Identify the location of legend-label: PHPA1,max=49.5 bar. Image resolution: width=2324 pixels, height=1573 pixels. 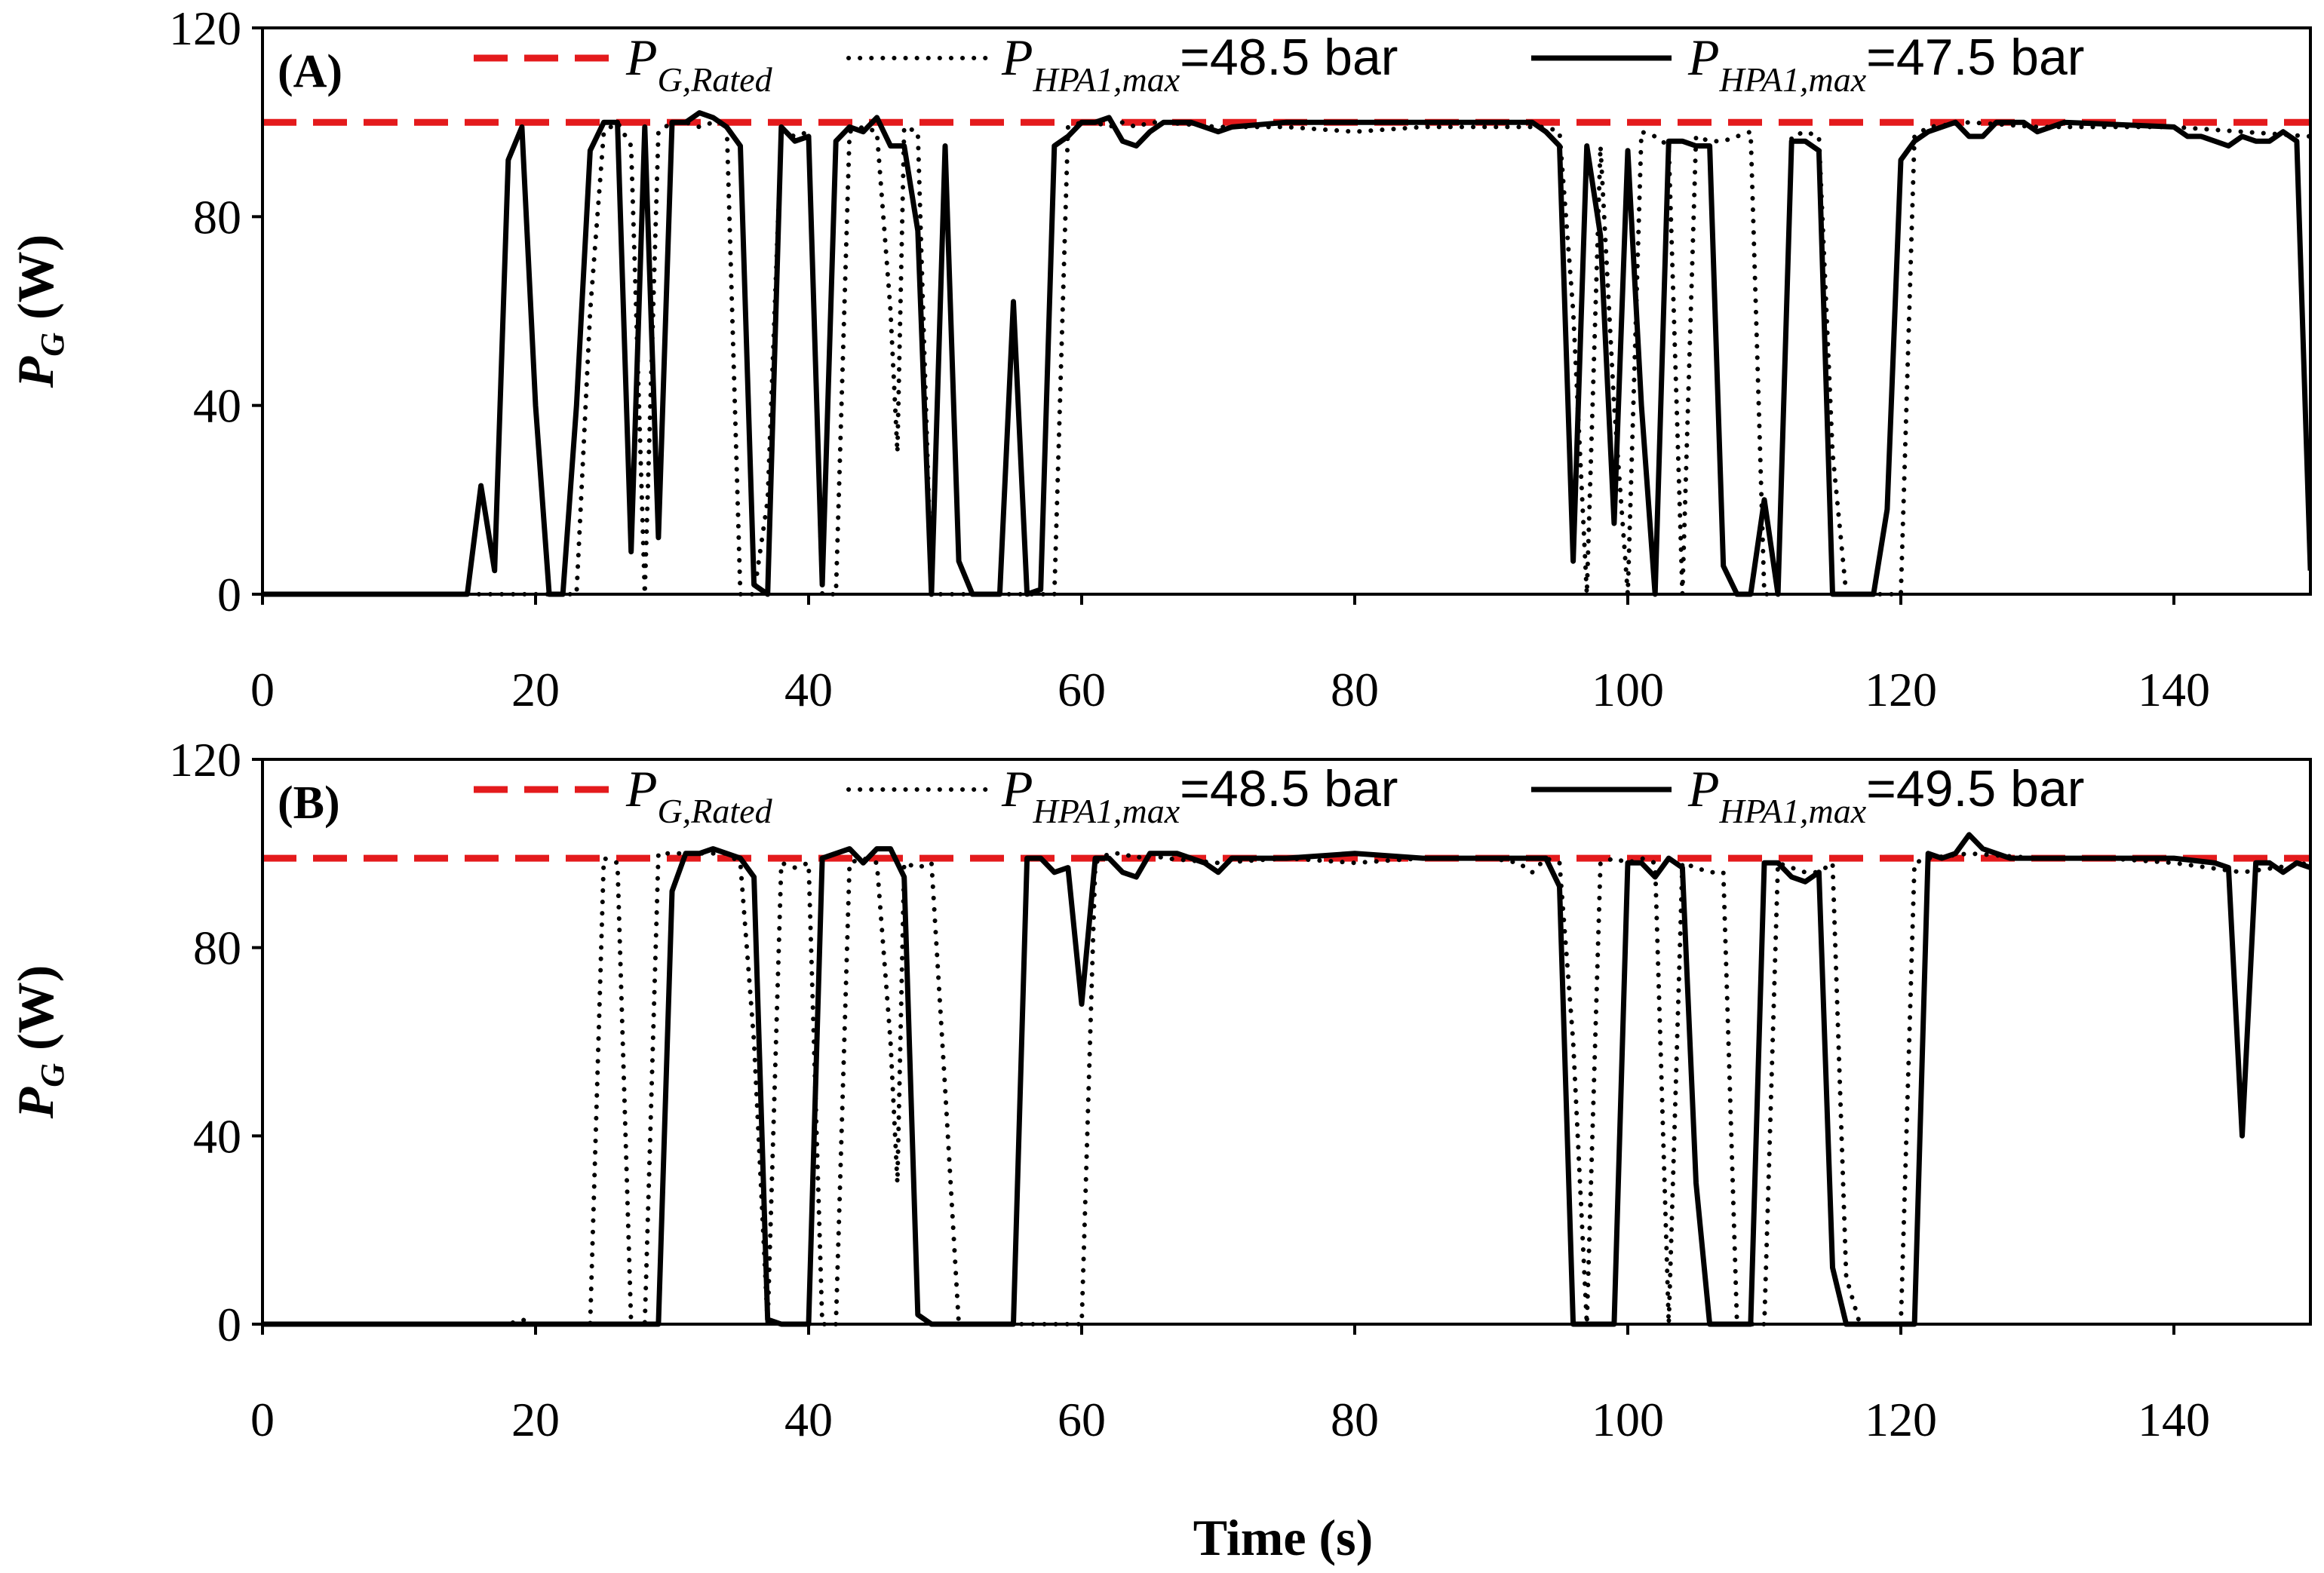
(1885, 795).